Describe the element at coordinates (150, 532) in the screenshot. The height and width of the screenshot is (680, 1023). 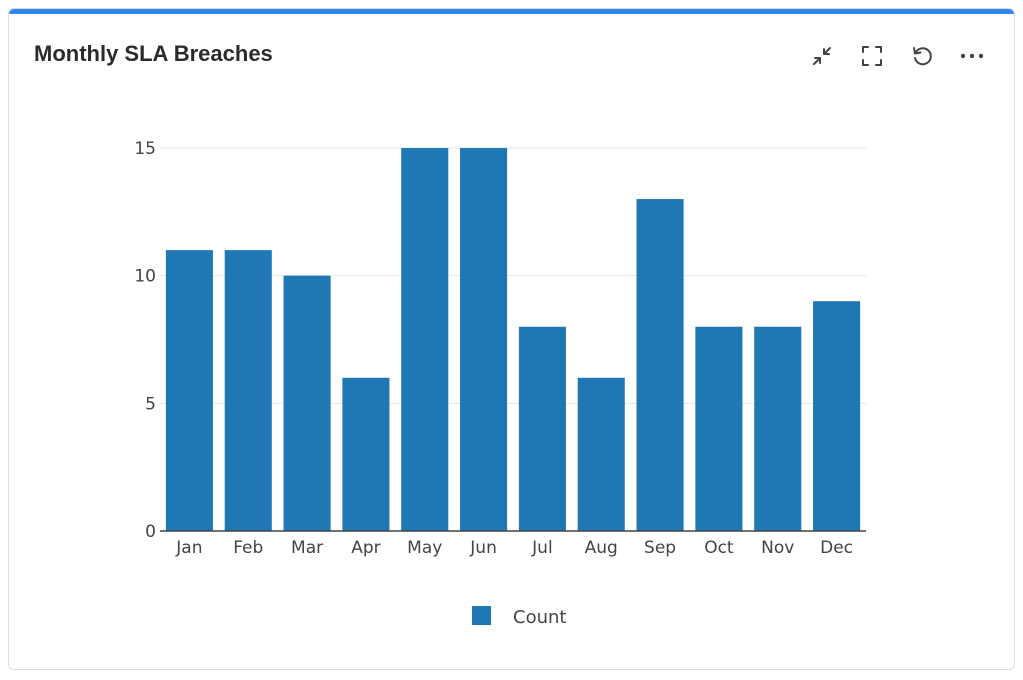
I see `y-tick-label: 0` at that location.